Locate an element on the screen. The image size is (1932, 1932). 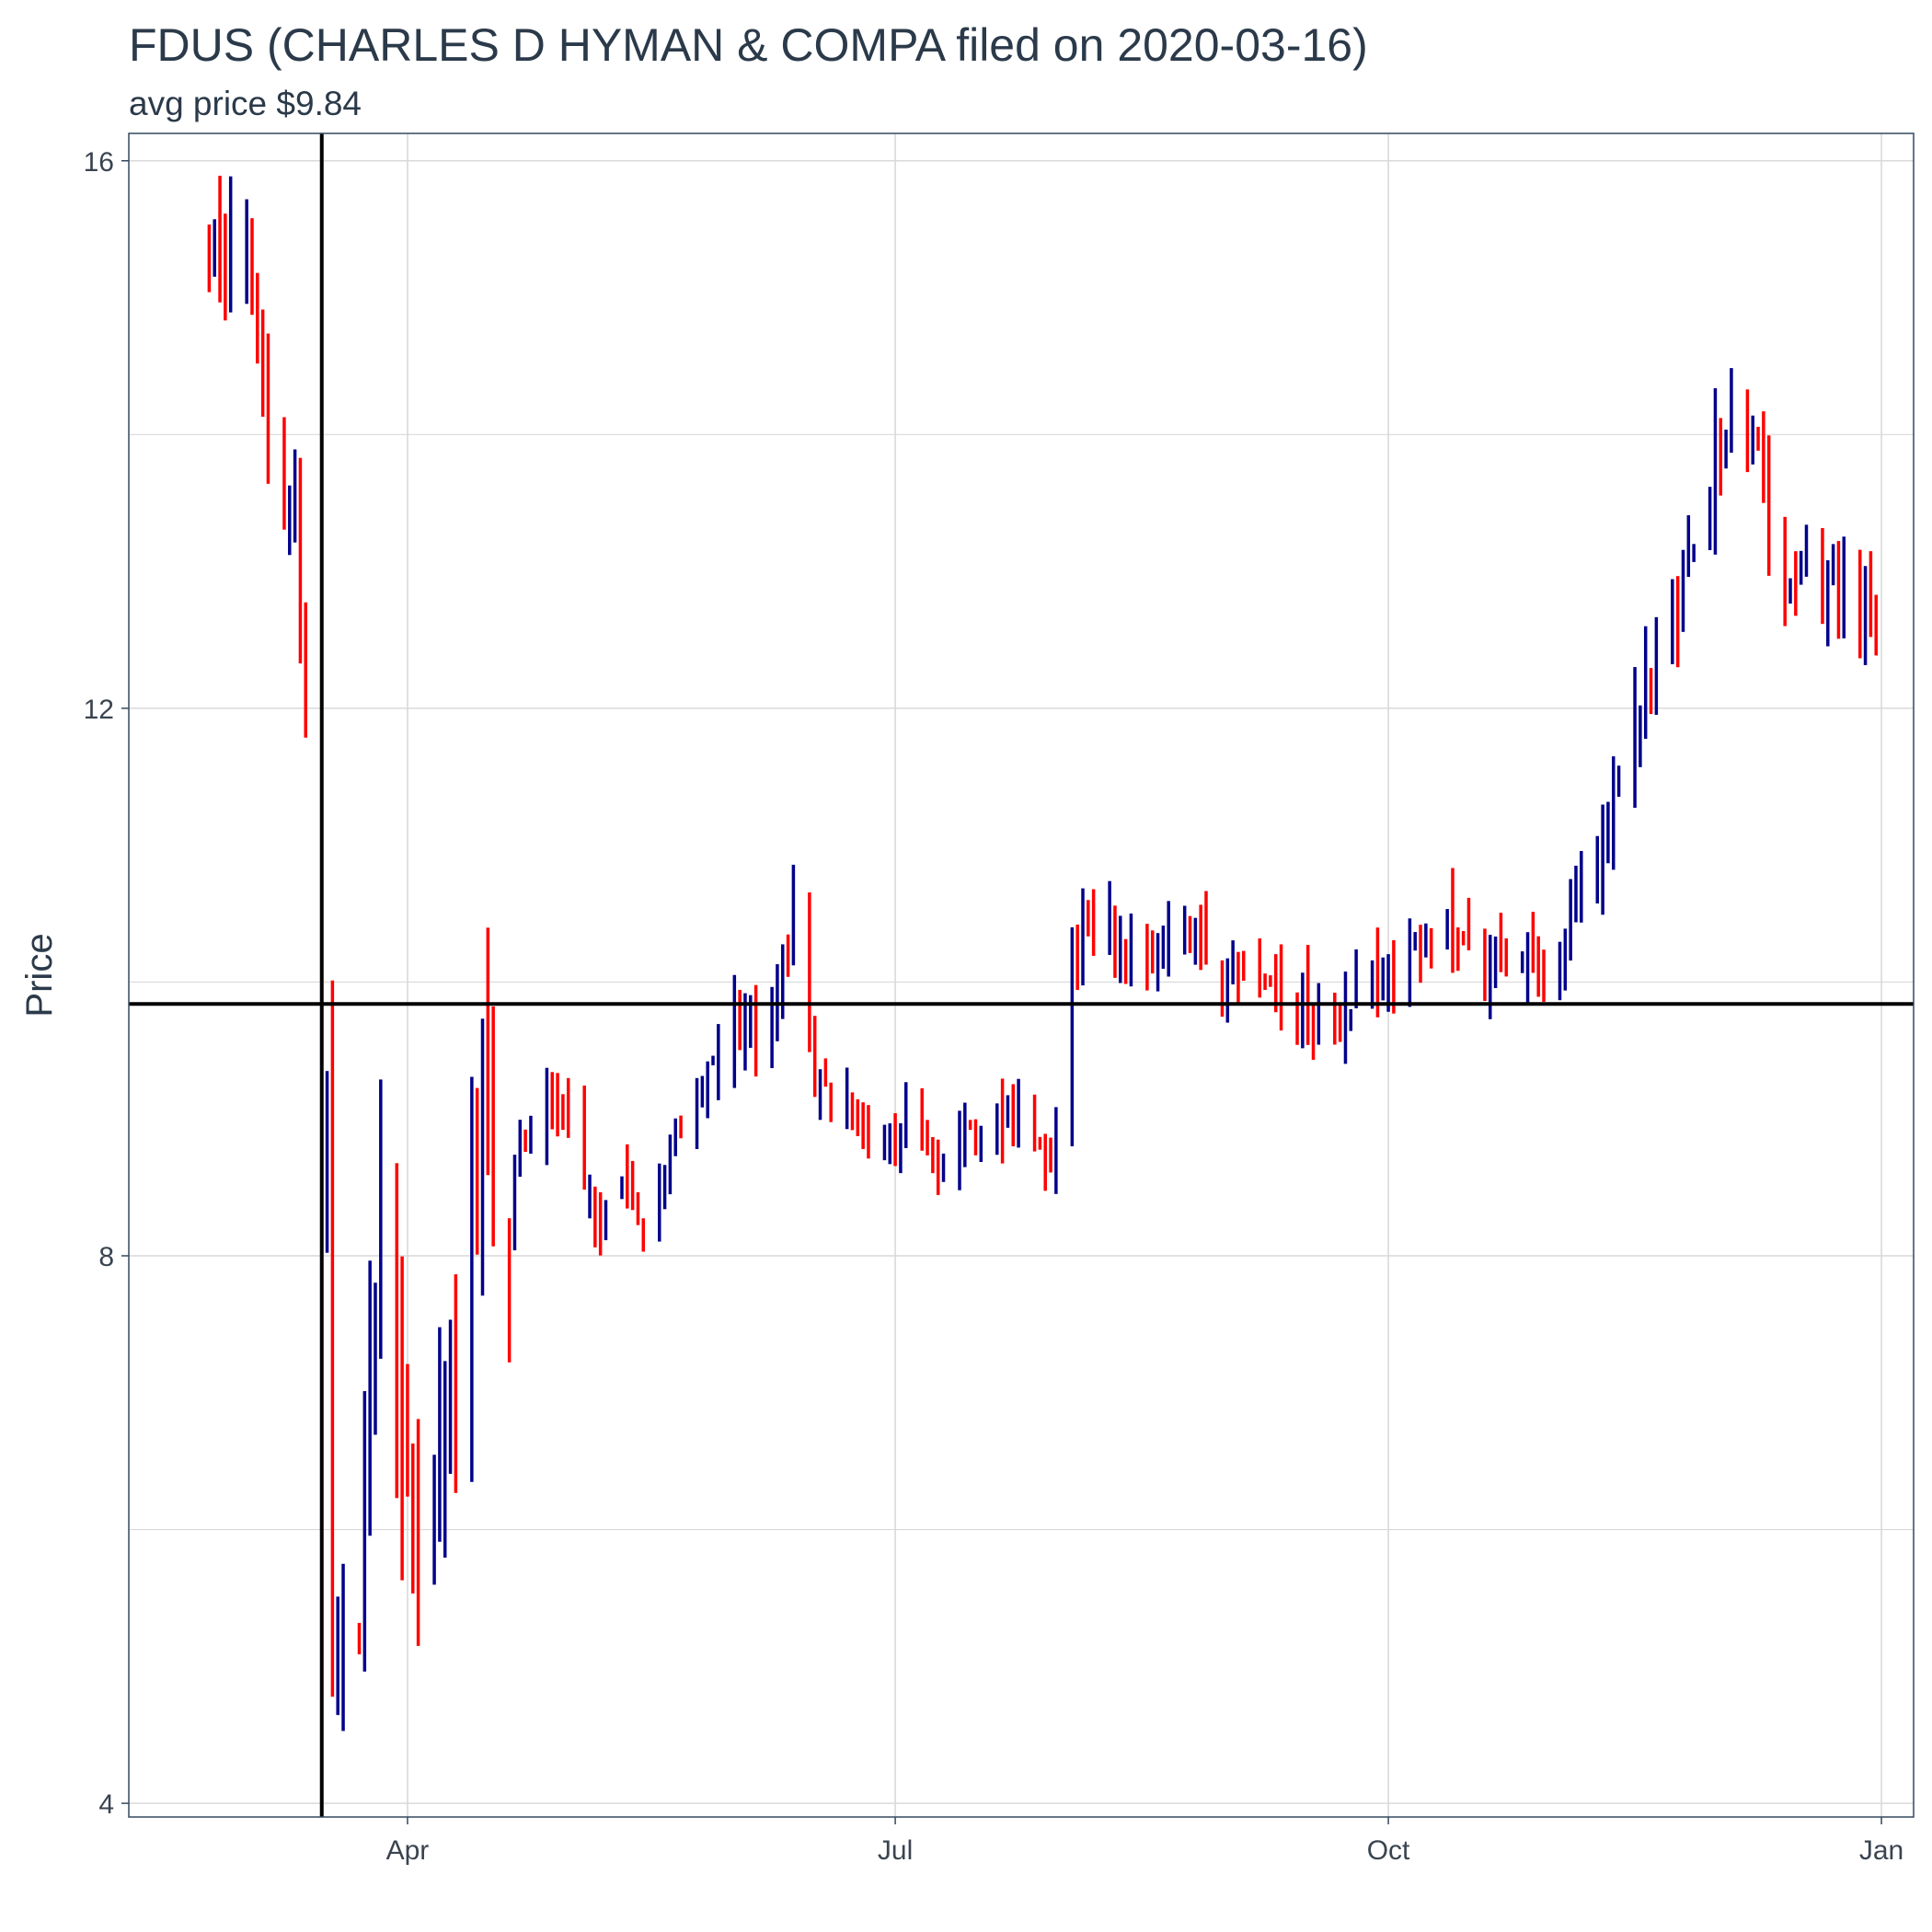
x-axis: Apr Jul Oct Jan is located at coordinates (1144, 1841).